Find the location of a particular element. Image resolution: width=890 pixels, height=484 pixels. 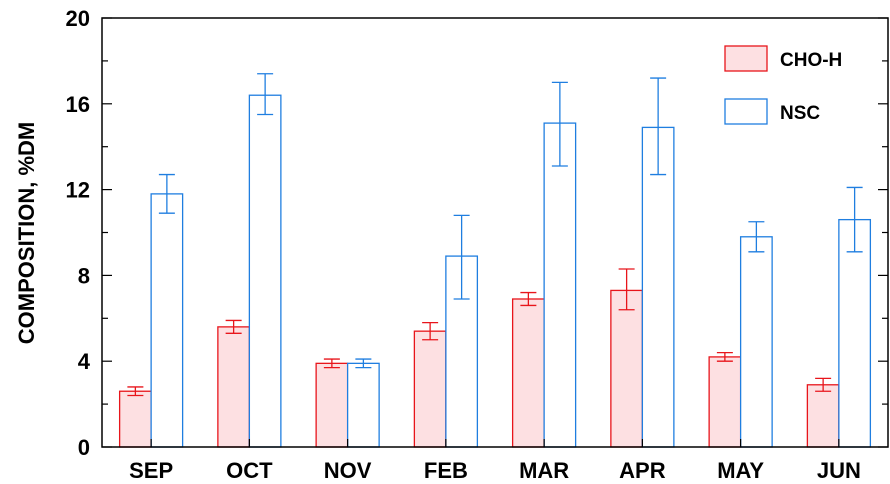

x-tick-label: JUN is located at coordinates (839, 470).